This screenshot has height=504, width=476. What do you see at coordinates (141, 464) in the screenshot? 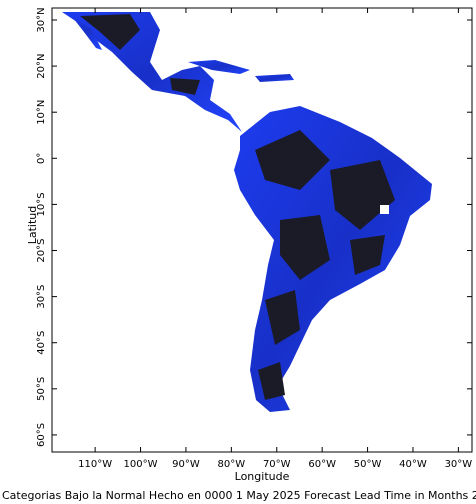
I see `x-tick-label: 100°W` at bounding box center [141, 464].